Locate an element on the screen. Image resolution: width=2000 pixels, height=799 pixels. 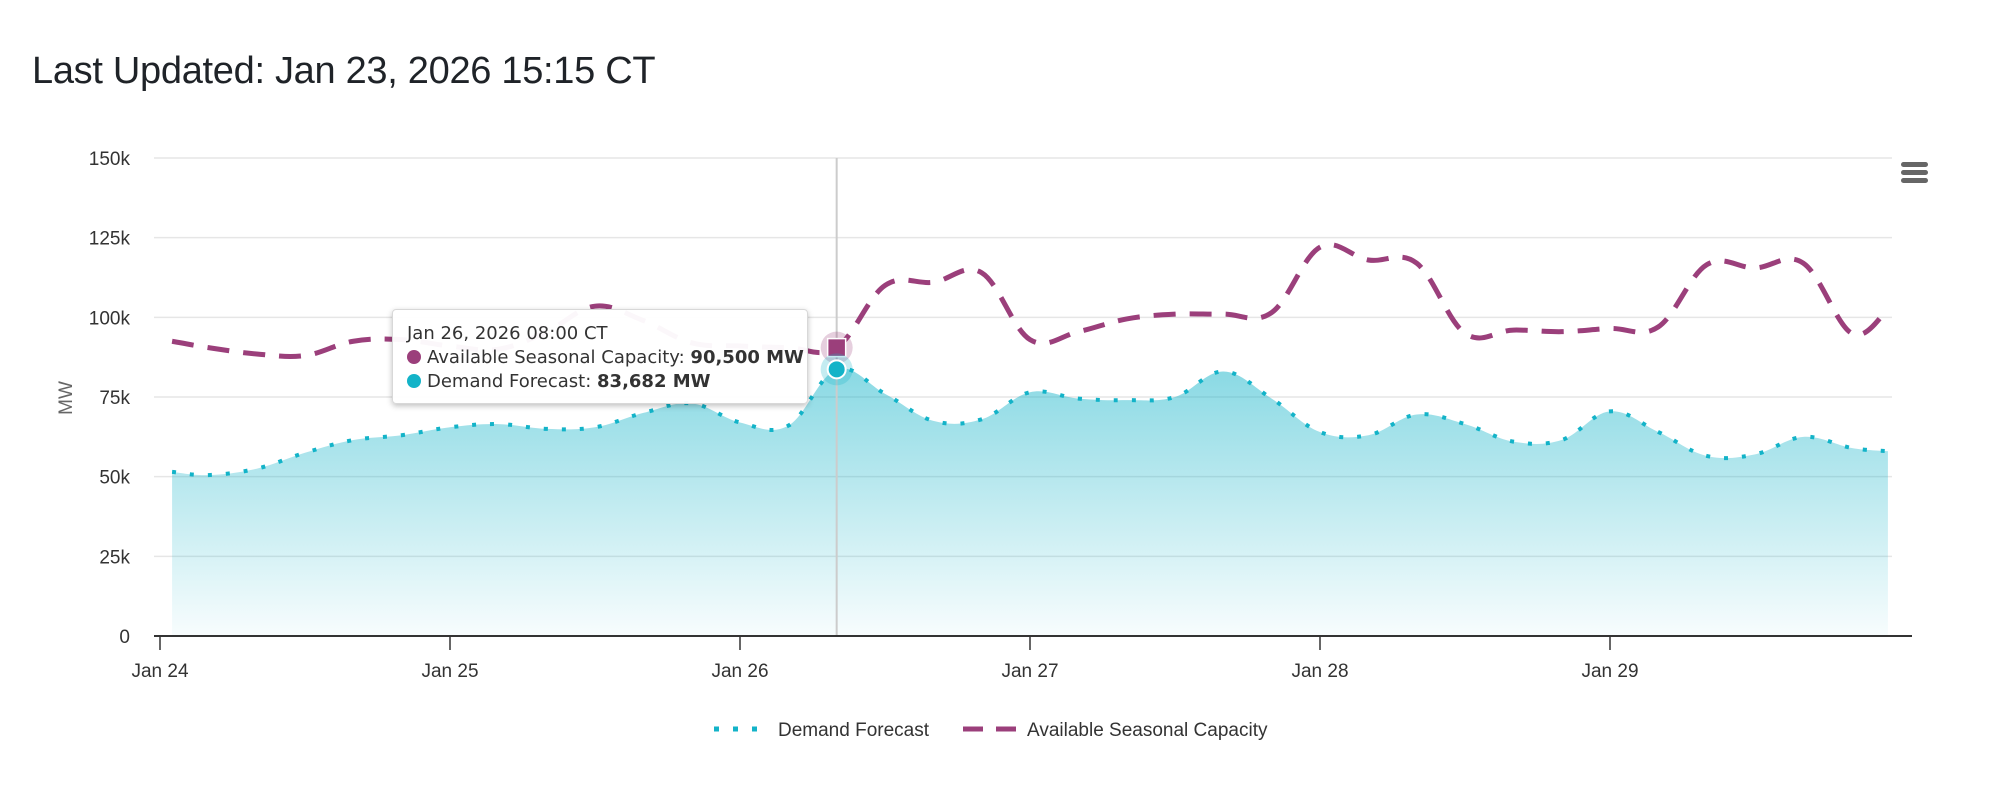
x-axis: Jan 24 Jan 25 Jan 26 Jan 27 Jan 28 Jan 29 is located at coordinates (1021, 658).